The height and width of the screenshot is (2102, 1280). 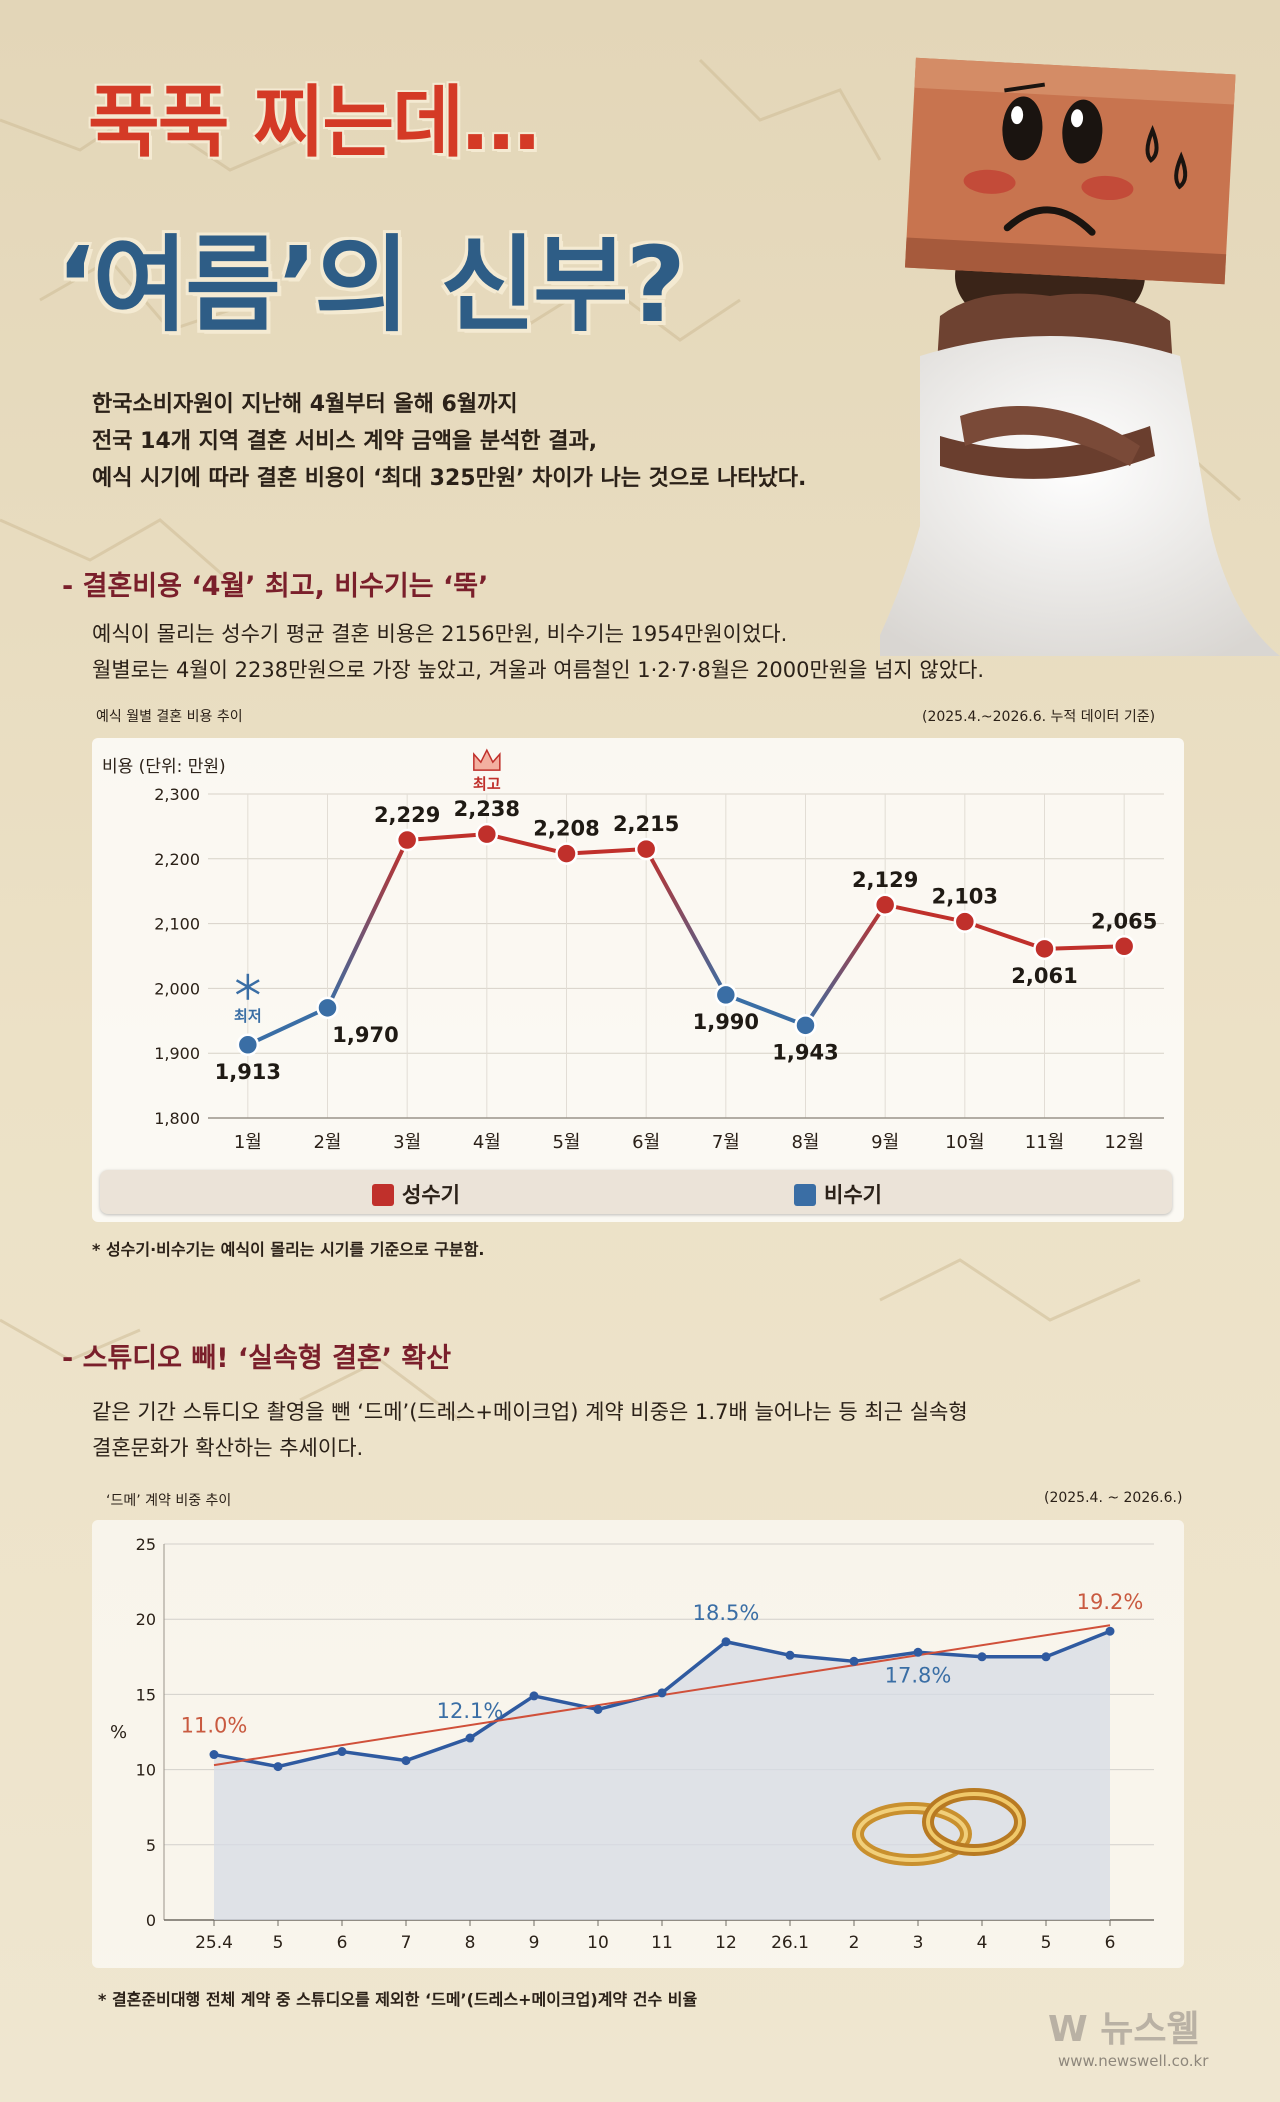 What do you see at coordinates (383, 1195) in the screenshot?
I see `legend-swatch-peak` at bounding box center [383, 1195].